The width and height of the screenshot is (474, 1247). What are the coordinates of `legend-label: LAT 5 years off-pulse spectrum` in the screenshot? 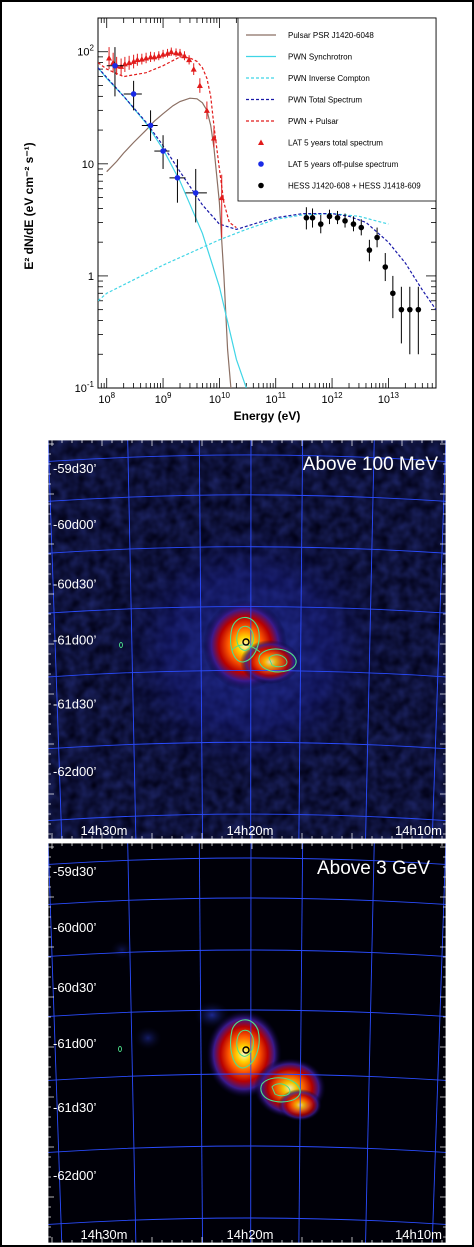 It's located at (343, 164).